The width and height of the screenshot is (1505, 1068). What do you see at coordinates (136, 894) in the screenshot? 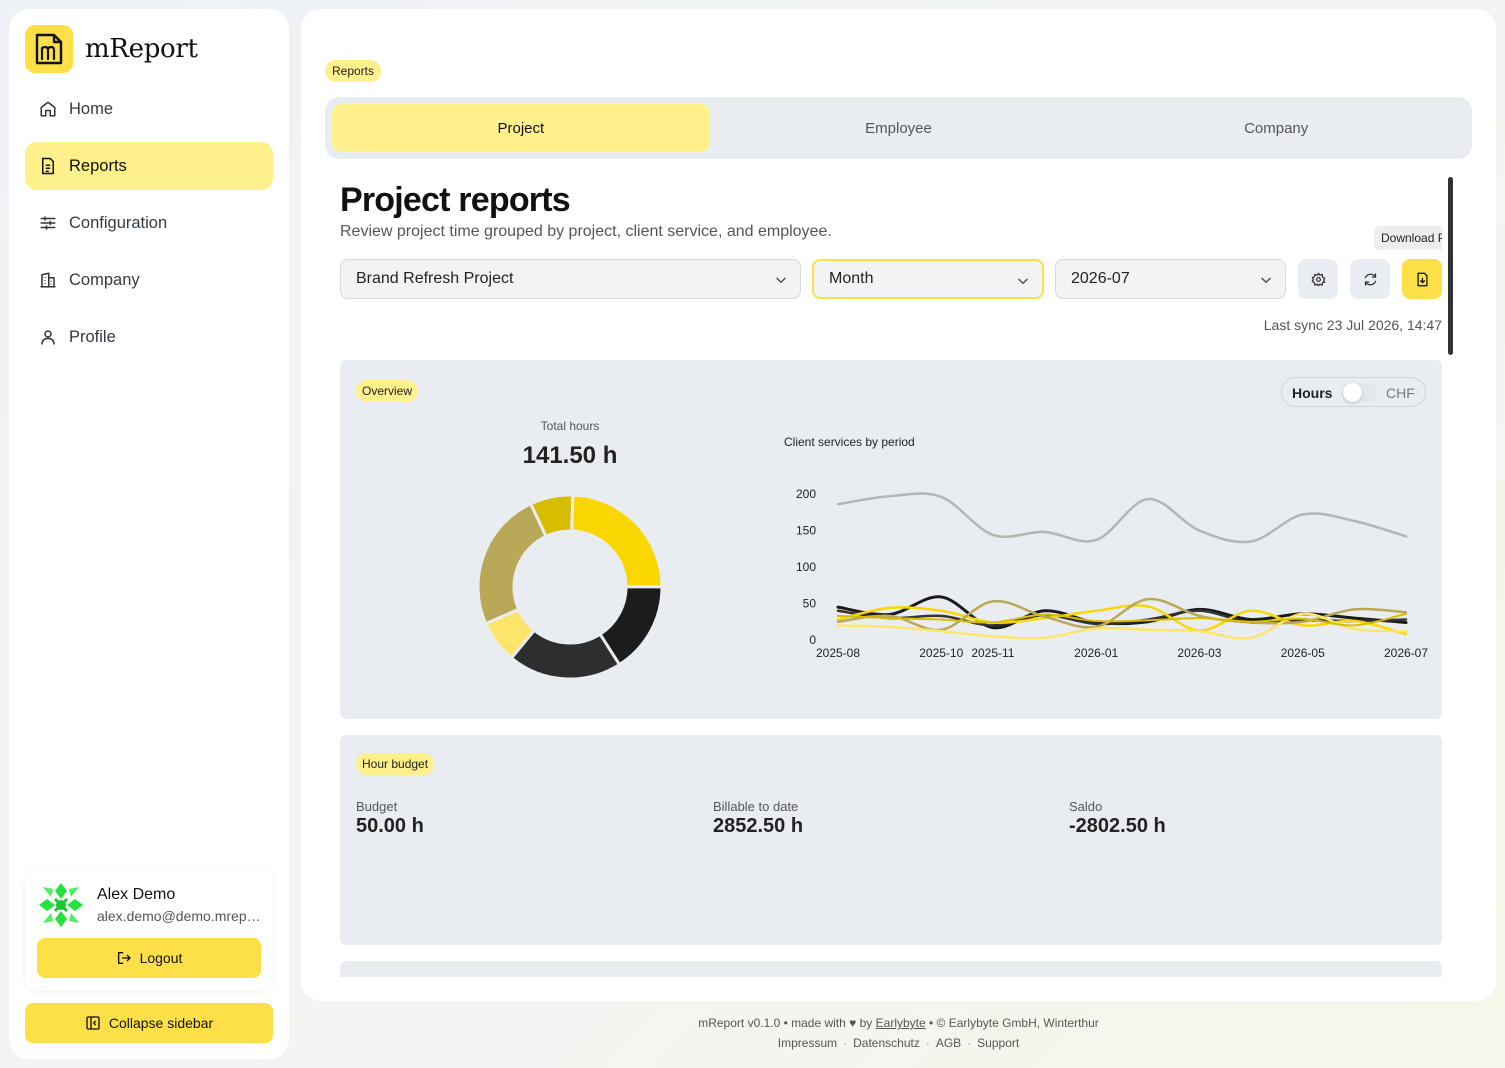
I see `user-name: Alex Demo` at bounding box center [136, 894].